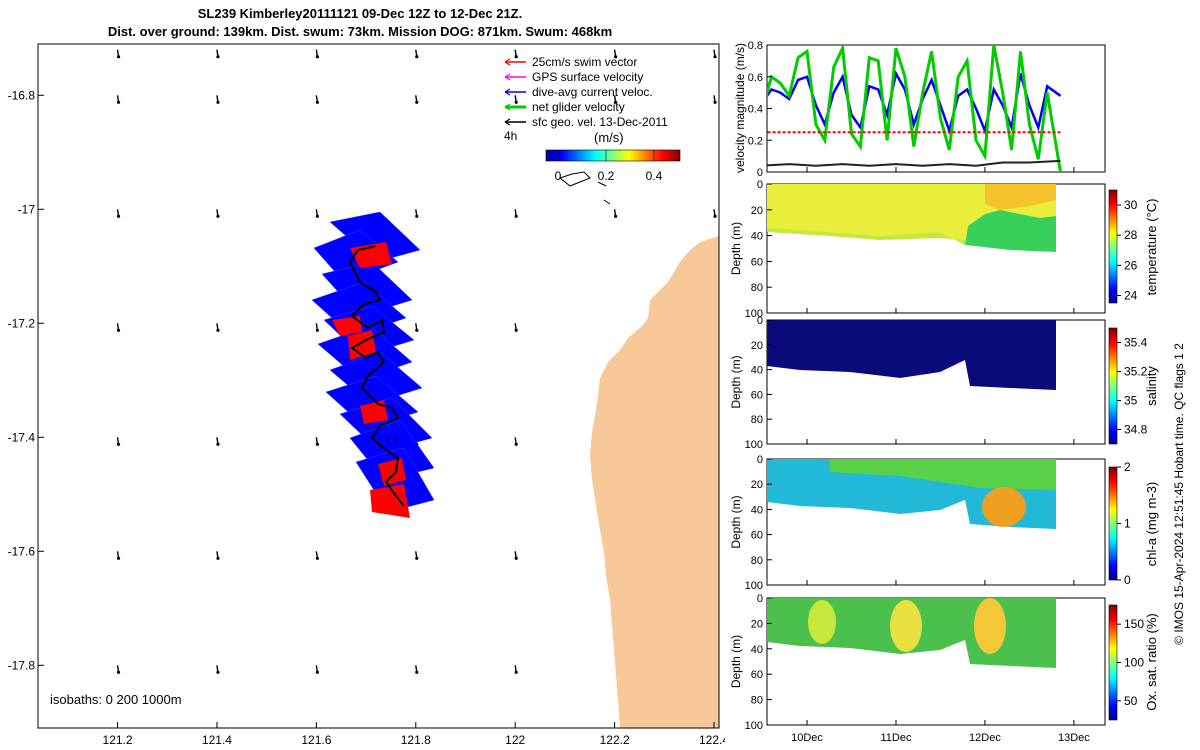  I want to click on glider-track, so click(376, 376).